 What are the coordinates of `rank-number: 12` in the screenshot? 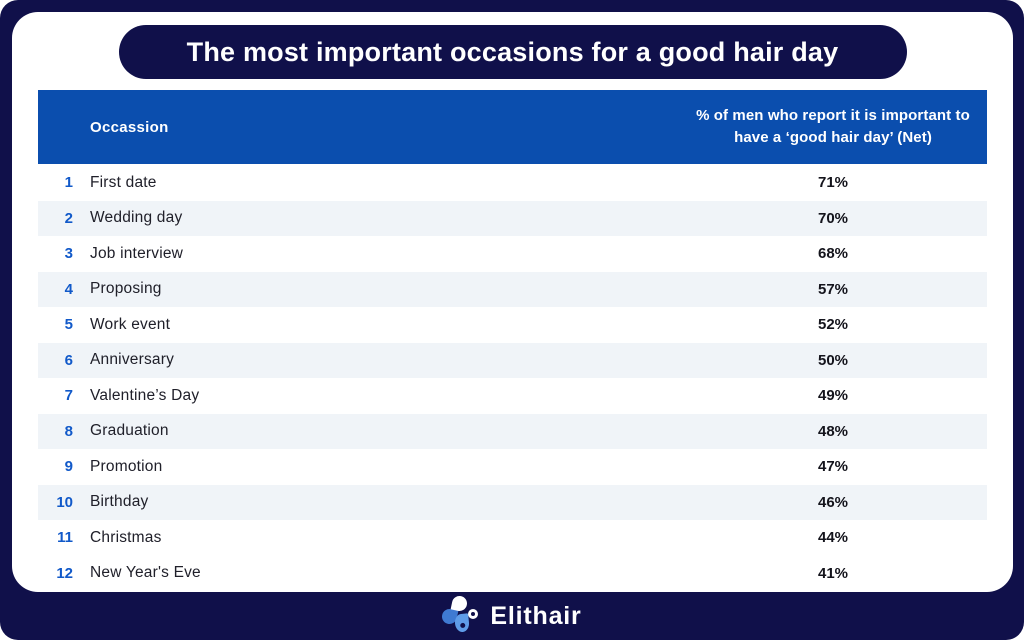 It's located at (64, 573).